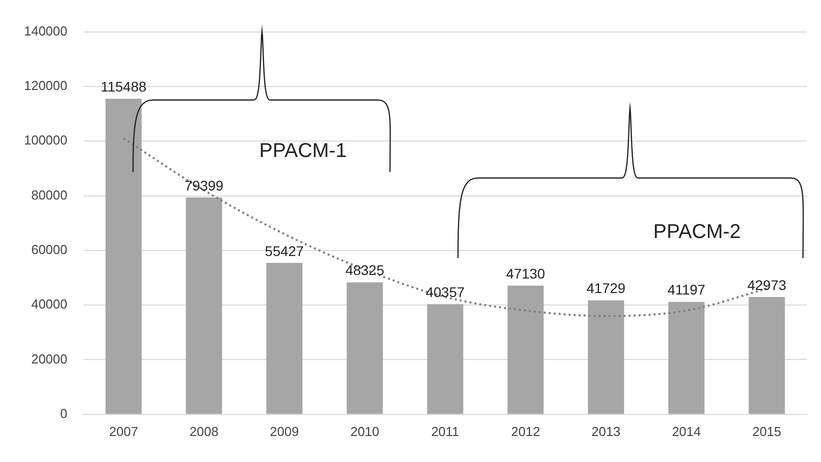 This screenshot has height=462, width=821. Describe the element at coordinates (46, 30) in the screenshot. I see `y-tick-label: 140000` at that location.